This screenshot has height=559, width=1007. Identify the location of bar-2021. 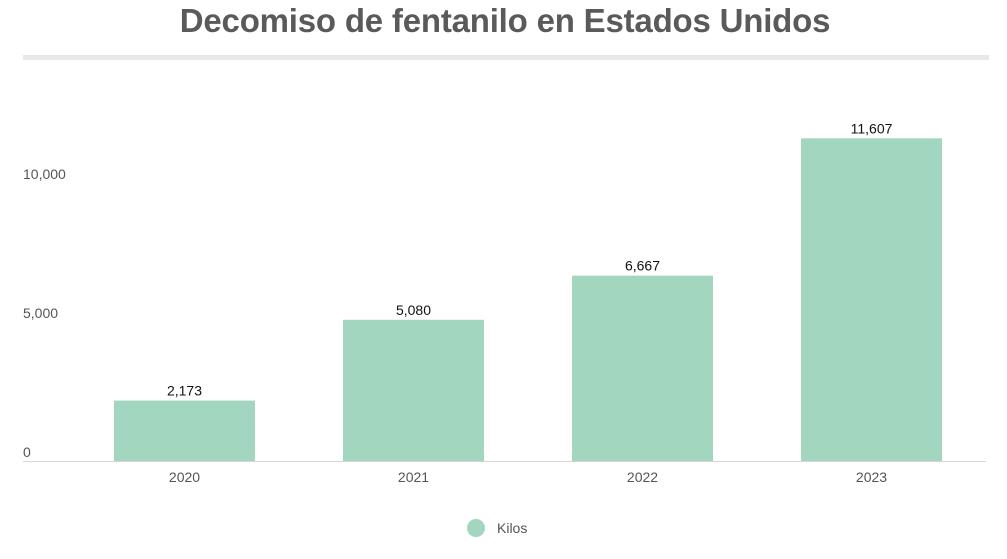
(413, 390).